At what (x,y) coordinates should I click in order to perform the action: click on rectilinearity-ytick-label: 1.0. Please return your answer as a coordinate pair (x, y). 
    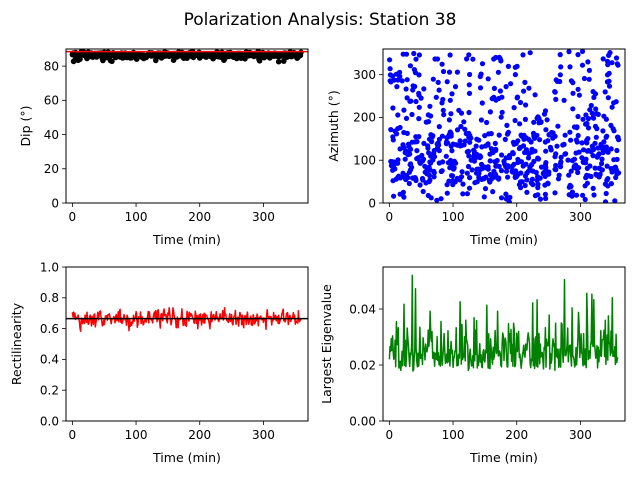
    Looking at the image, I should click on (49, 267).